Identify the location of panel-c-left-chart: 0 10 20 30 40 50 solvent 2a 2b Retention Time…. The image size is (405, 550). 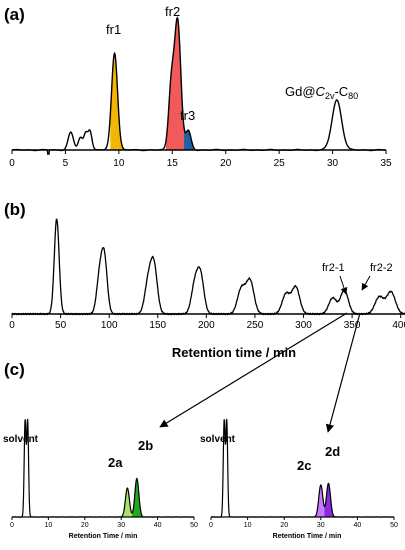
(100, 479).